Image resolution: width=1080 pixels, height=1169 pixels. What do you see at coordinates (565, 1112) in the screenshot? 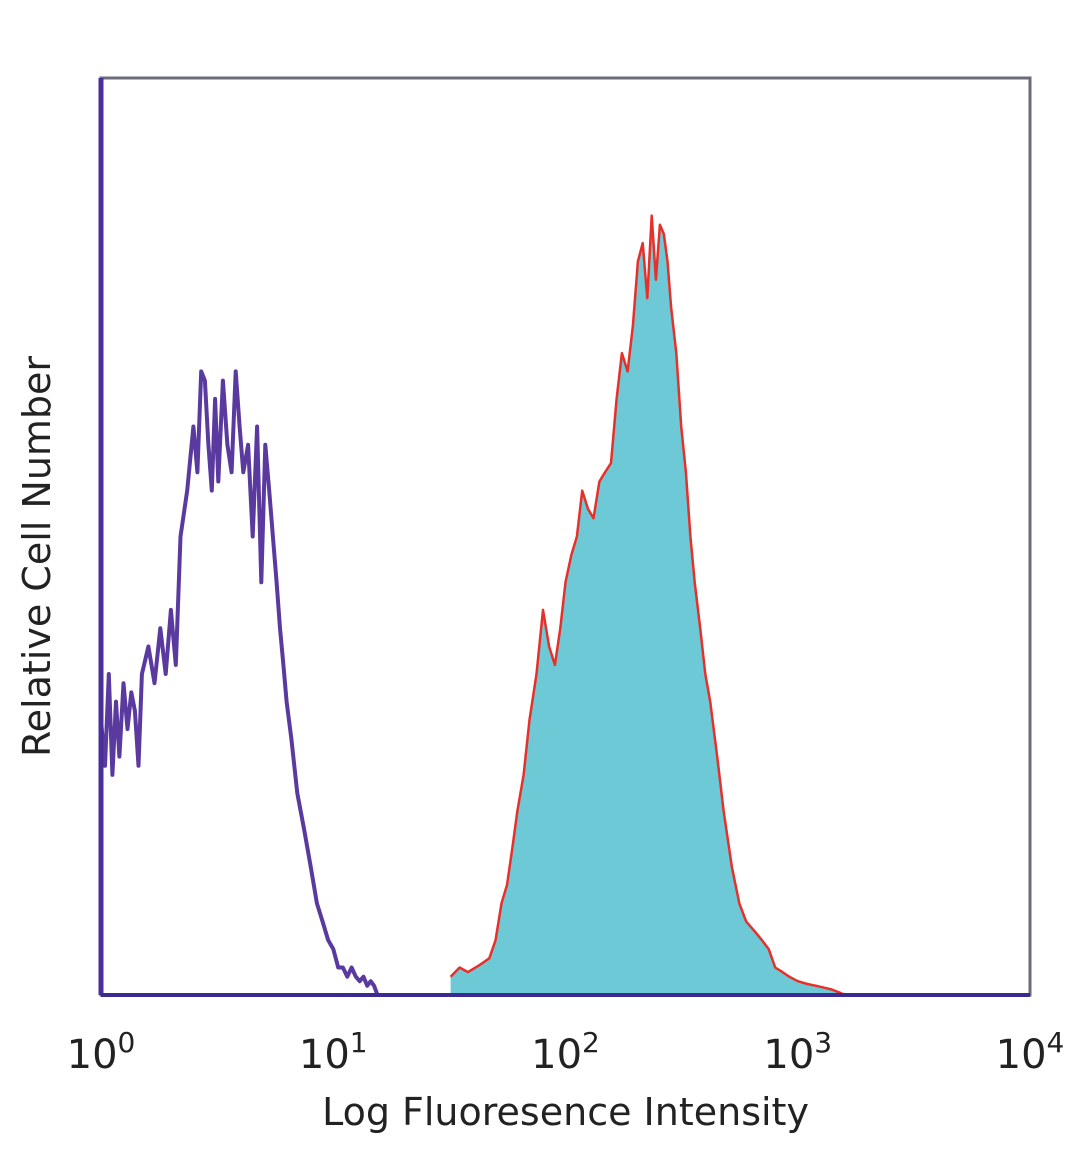
I see `x-axis-title: Log Fluoresence Intensity` at bounding box center [565, 1112].